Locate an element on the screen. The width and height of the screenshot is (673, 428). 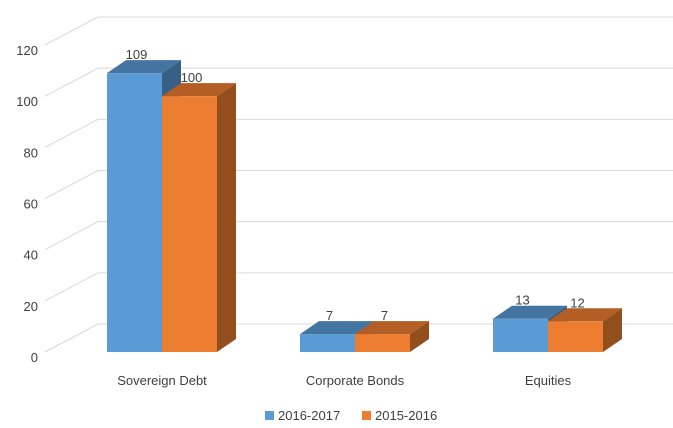
y-tick-label: 100 is located at coordinates (27, 101).